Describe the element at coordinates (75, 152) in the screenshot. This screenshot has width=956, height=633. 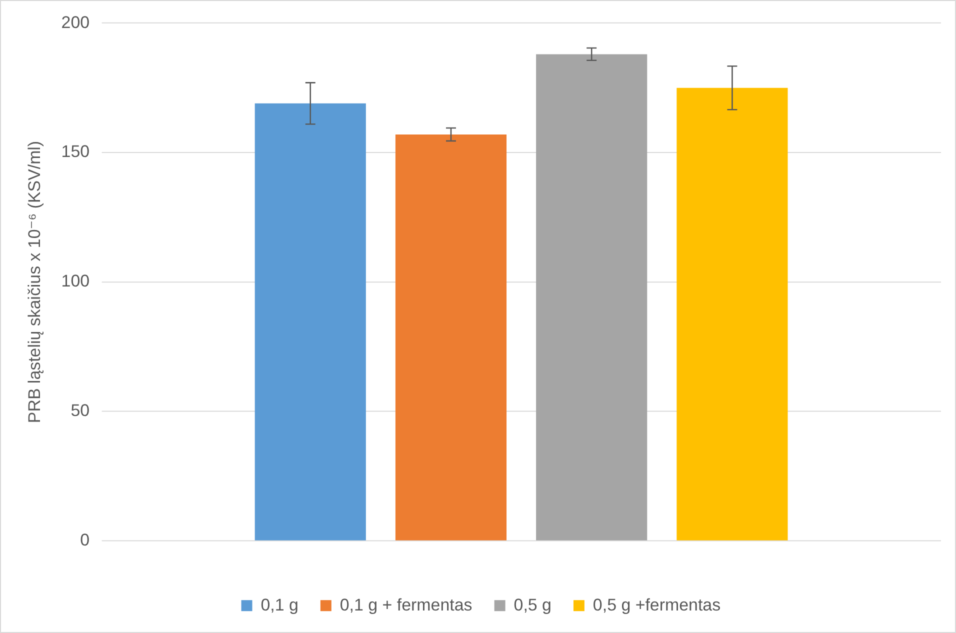
I see `y-tick-label: 150` at that location.